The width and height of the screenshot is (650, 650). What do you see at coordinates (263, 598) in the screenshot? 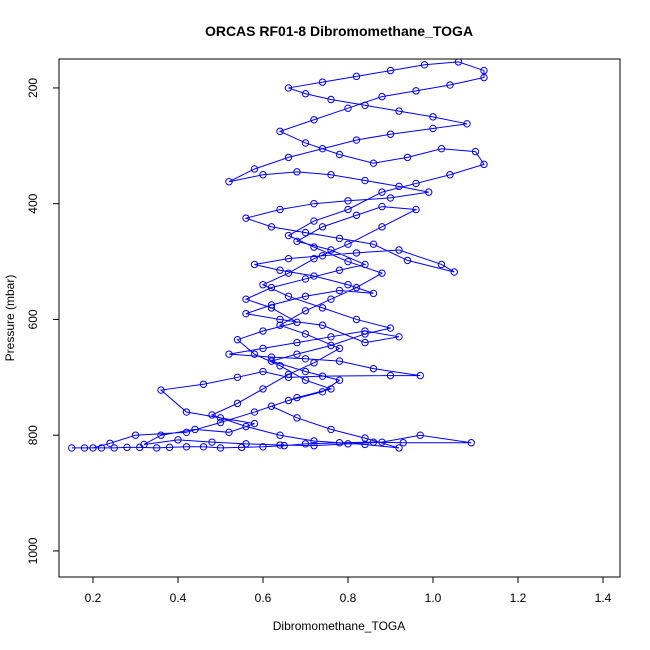
I see `x-tick-label: 0.6` at bounding box center [263, 598].